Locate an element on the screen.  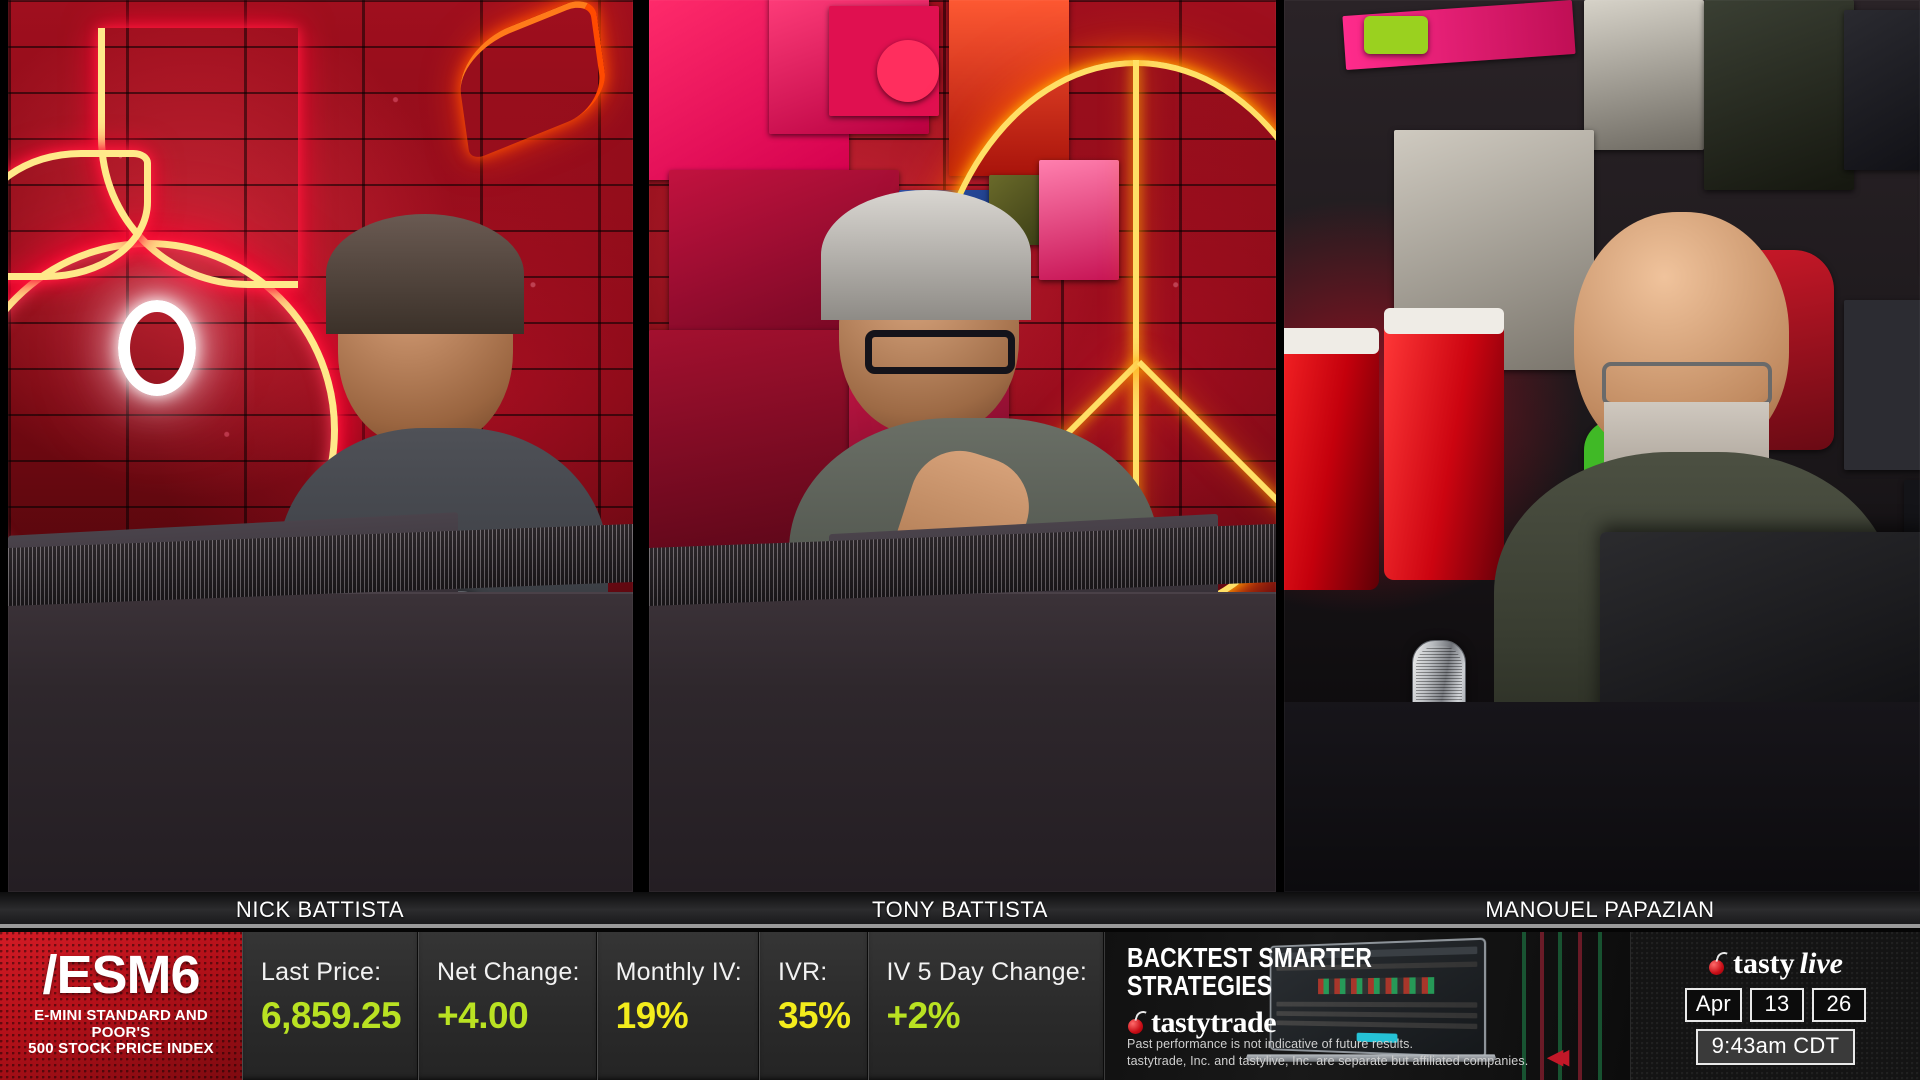
tastylive-wordmark-tasty: tasty is located at coordinates (1764, 963).